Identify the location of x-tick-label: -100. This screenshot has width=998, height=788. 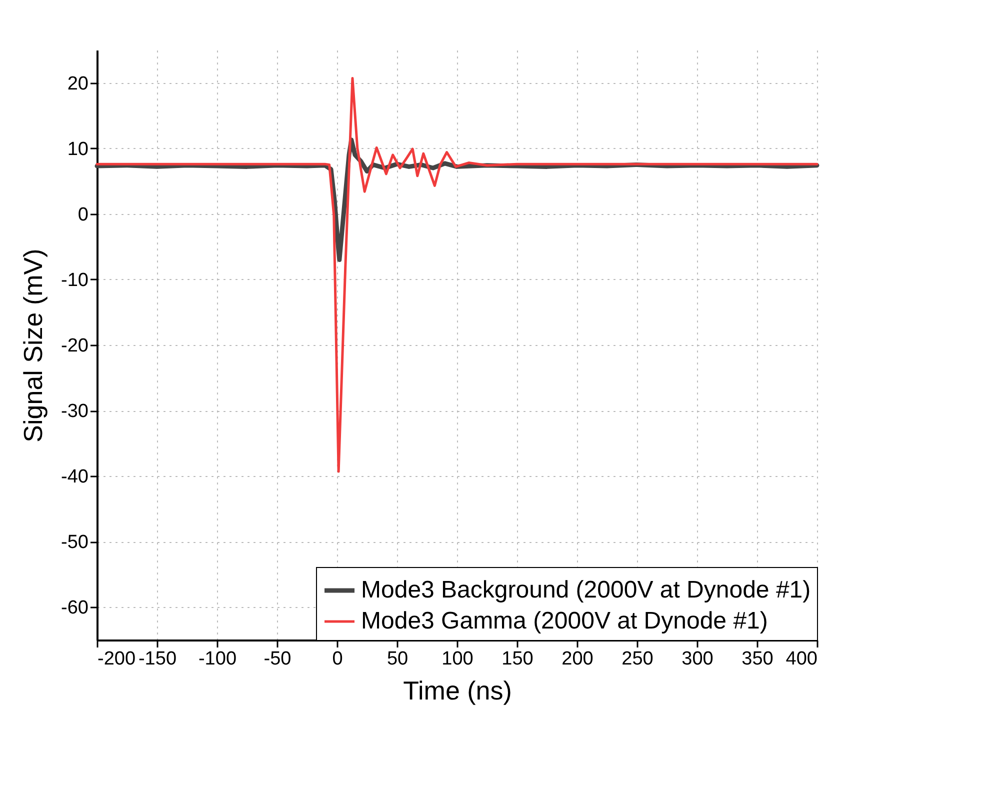
(217, 659).